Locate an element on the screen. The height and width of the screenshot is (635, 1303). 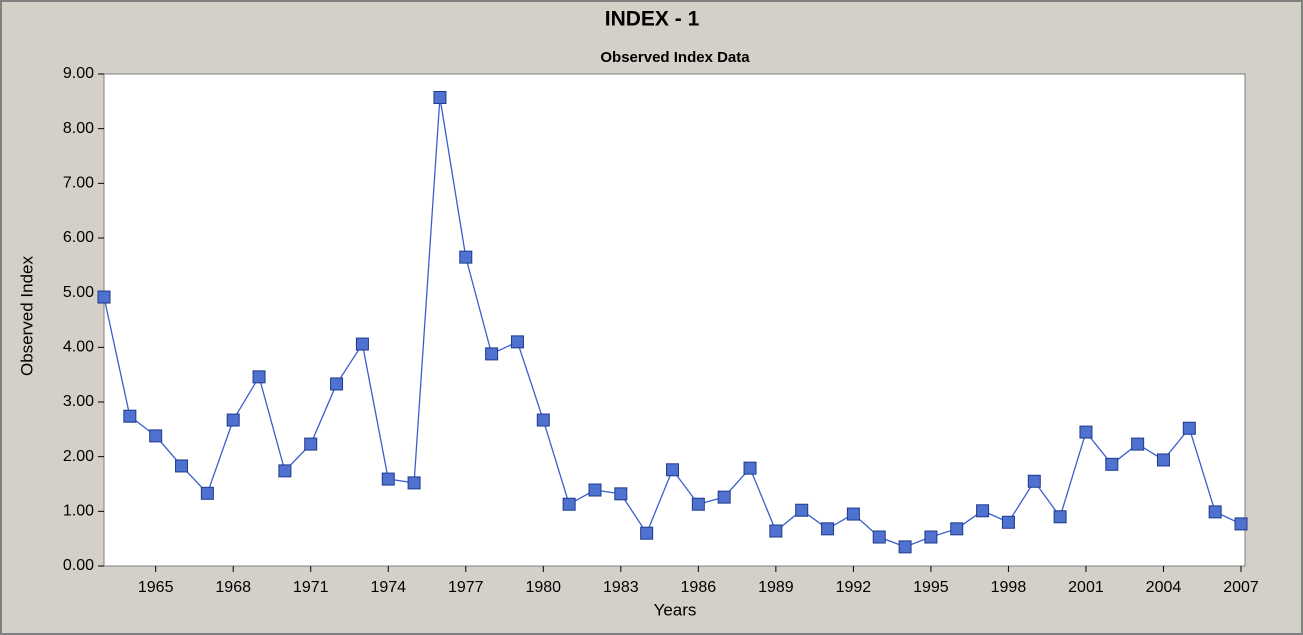
y-tick-label: 6.00 is located at coordinates (78, 237).